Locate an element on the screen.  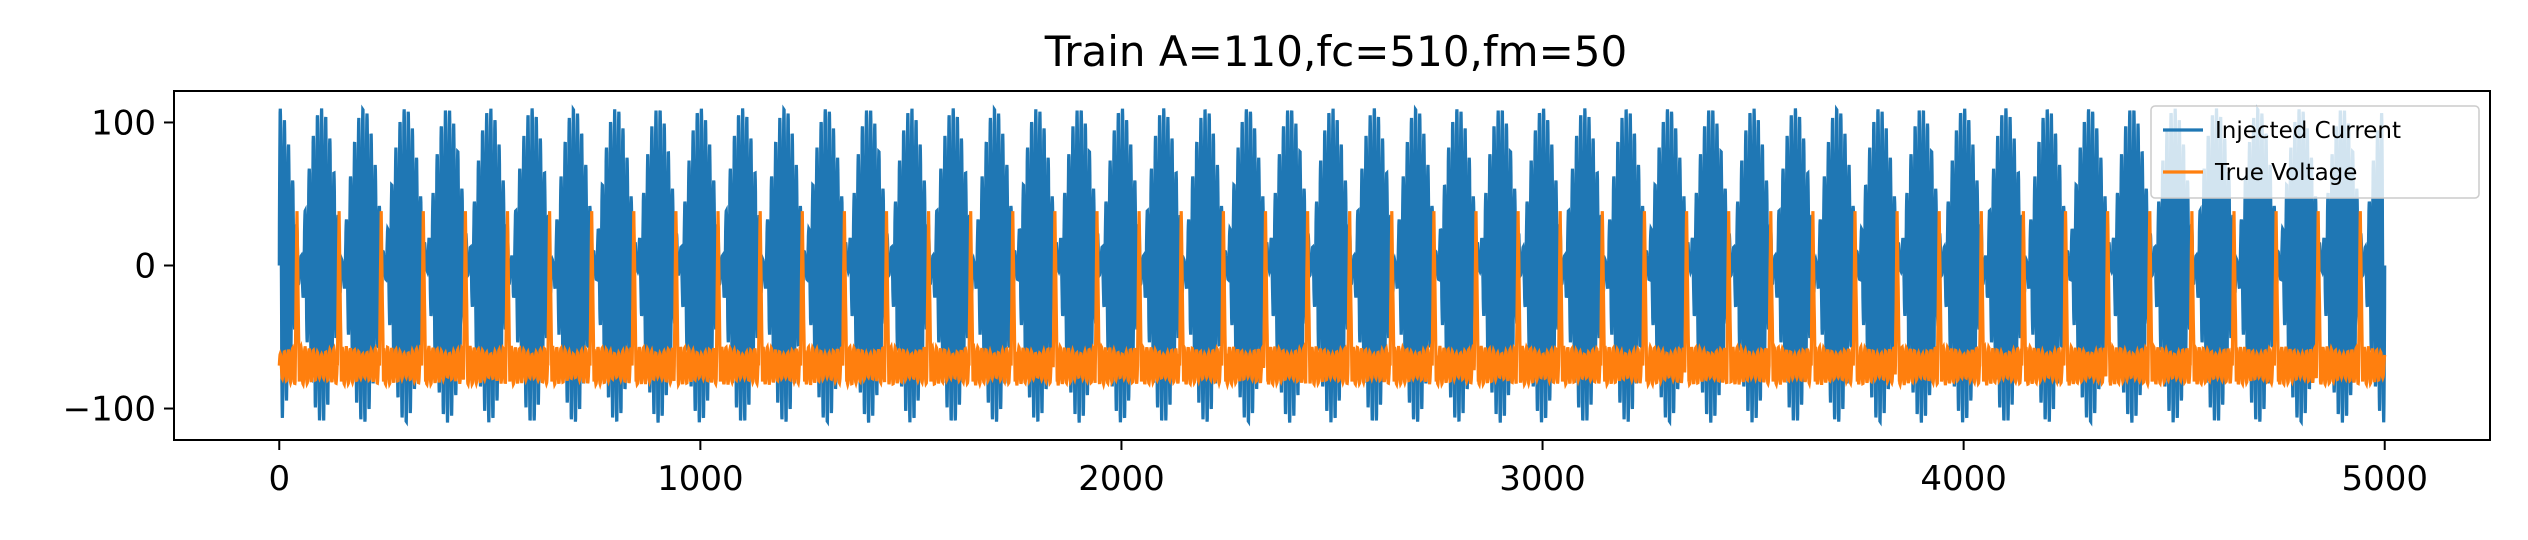
legend-label: Injected Current is located at coordinates (2308, 131).